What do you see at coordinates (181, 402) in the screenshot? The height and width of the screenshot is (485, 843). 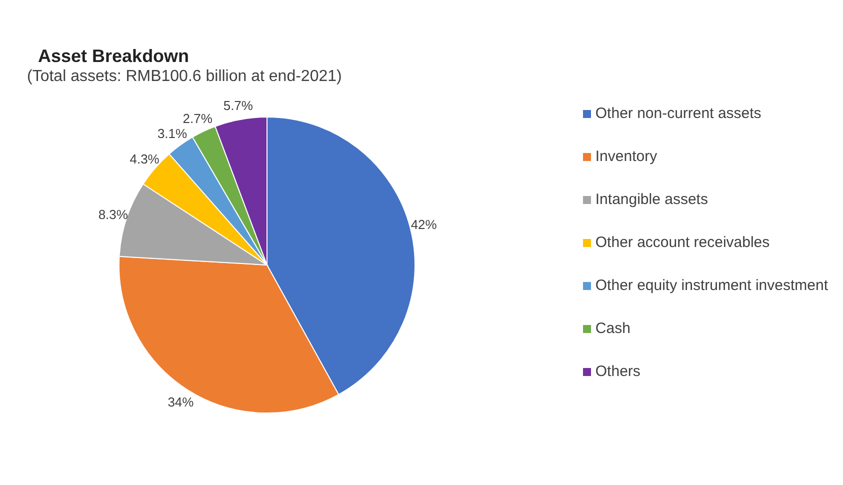 I see `data-label: 34%` at bounding box center [181, 402].